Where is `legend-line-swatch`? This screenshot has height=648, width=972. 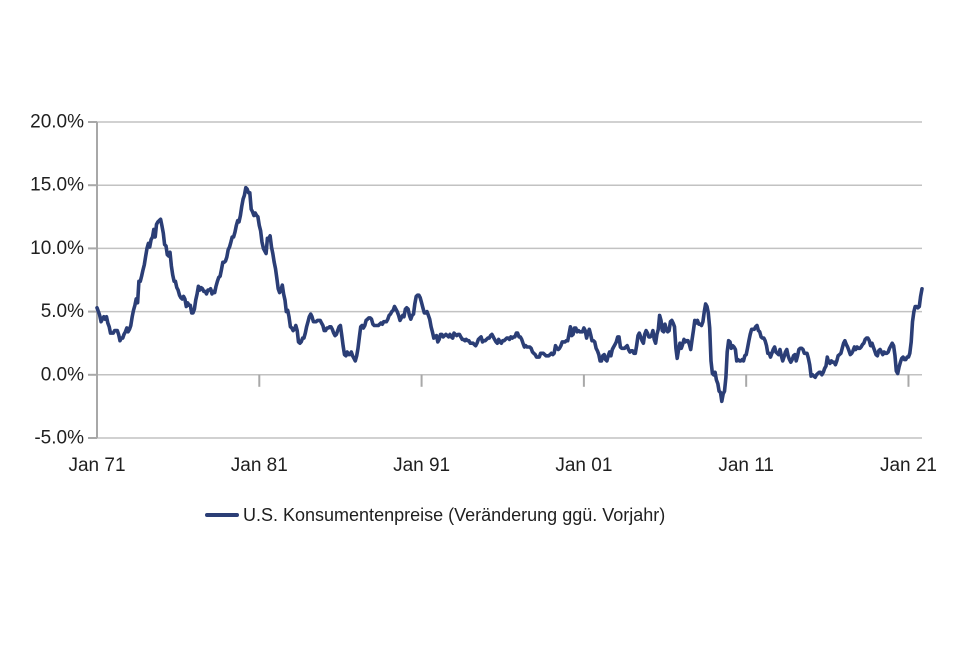 legend-line-swatch is located at coordinates (222, 515).